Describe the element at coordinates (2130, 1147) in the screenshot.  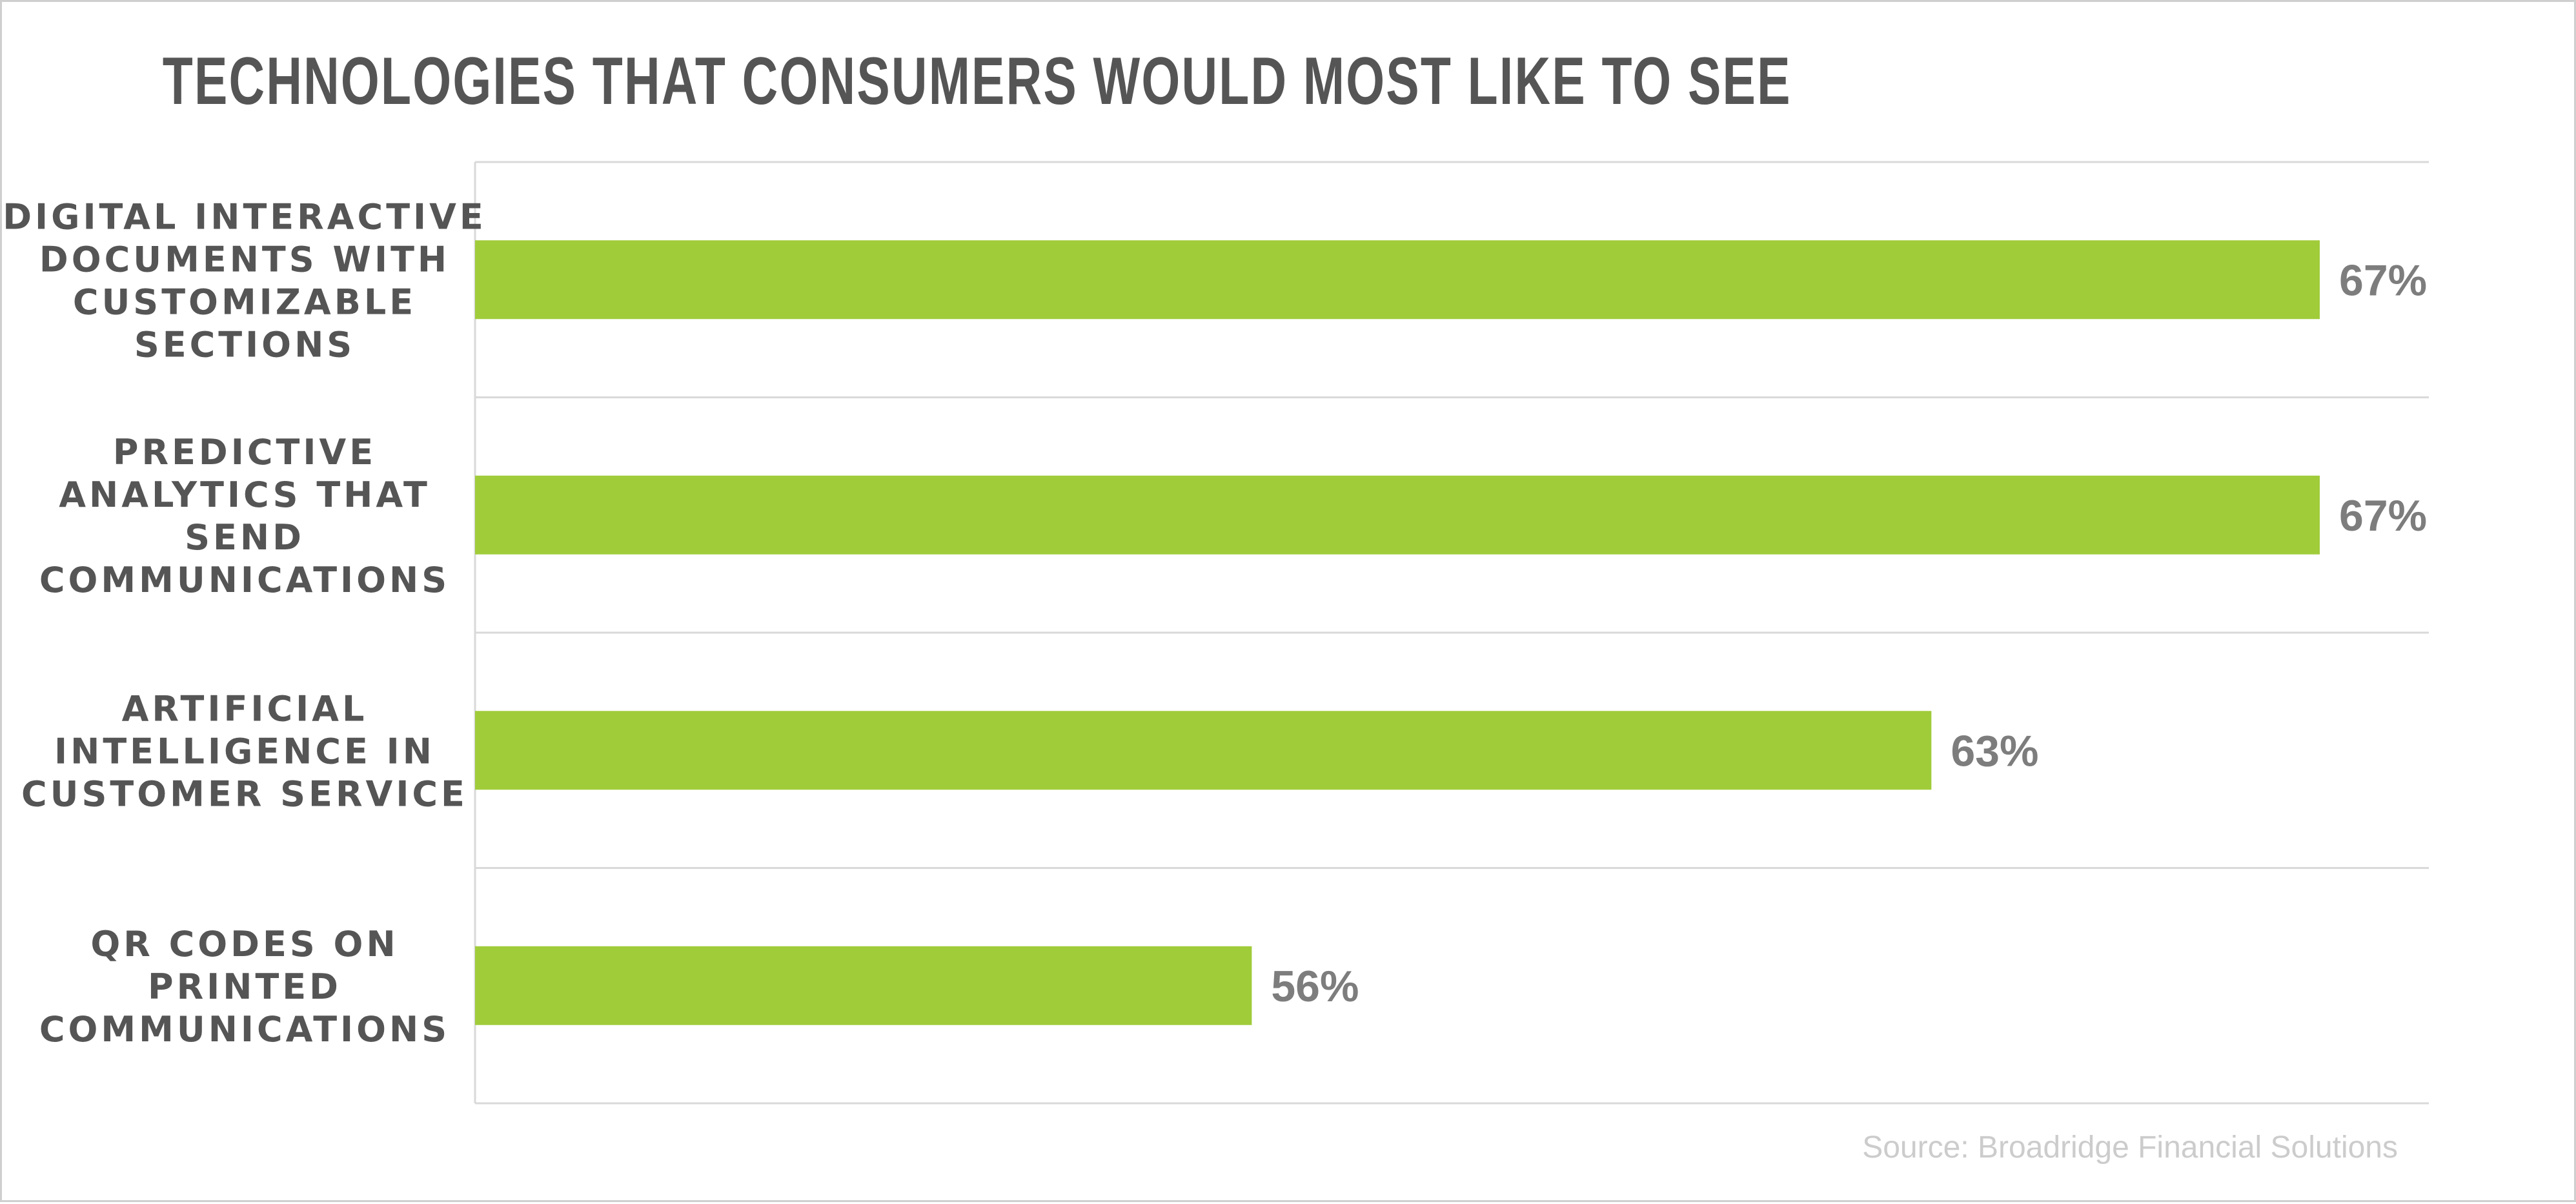
I see `source-note: Source: Broadridge Financial Solutions` at that location.